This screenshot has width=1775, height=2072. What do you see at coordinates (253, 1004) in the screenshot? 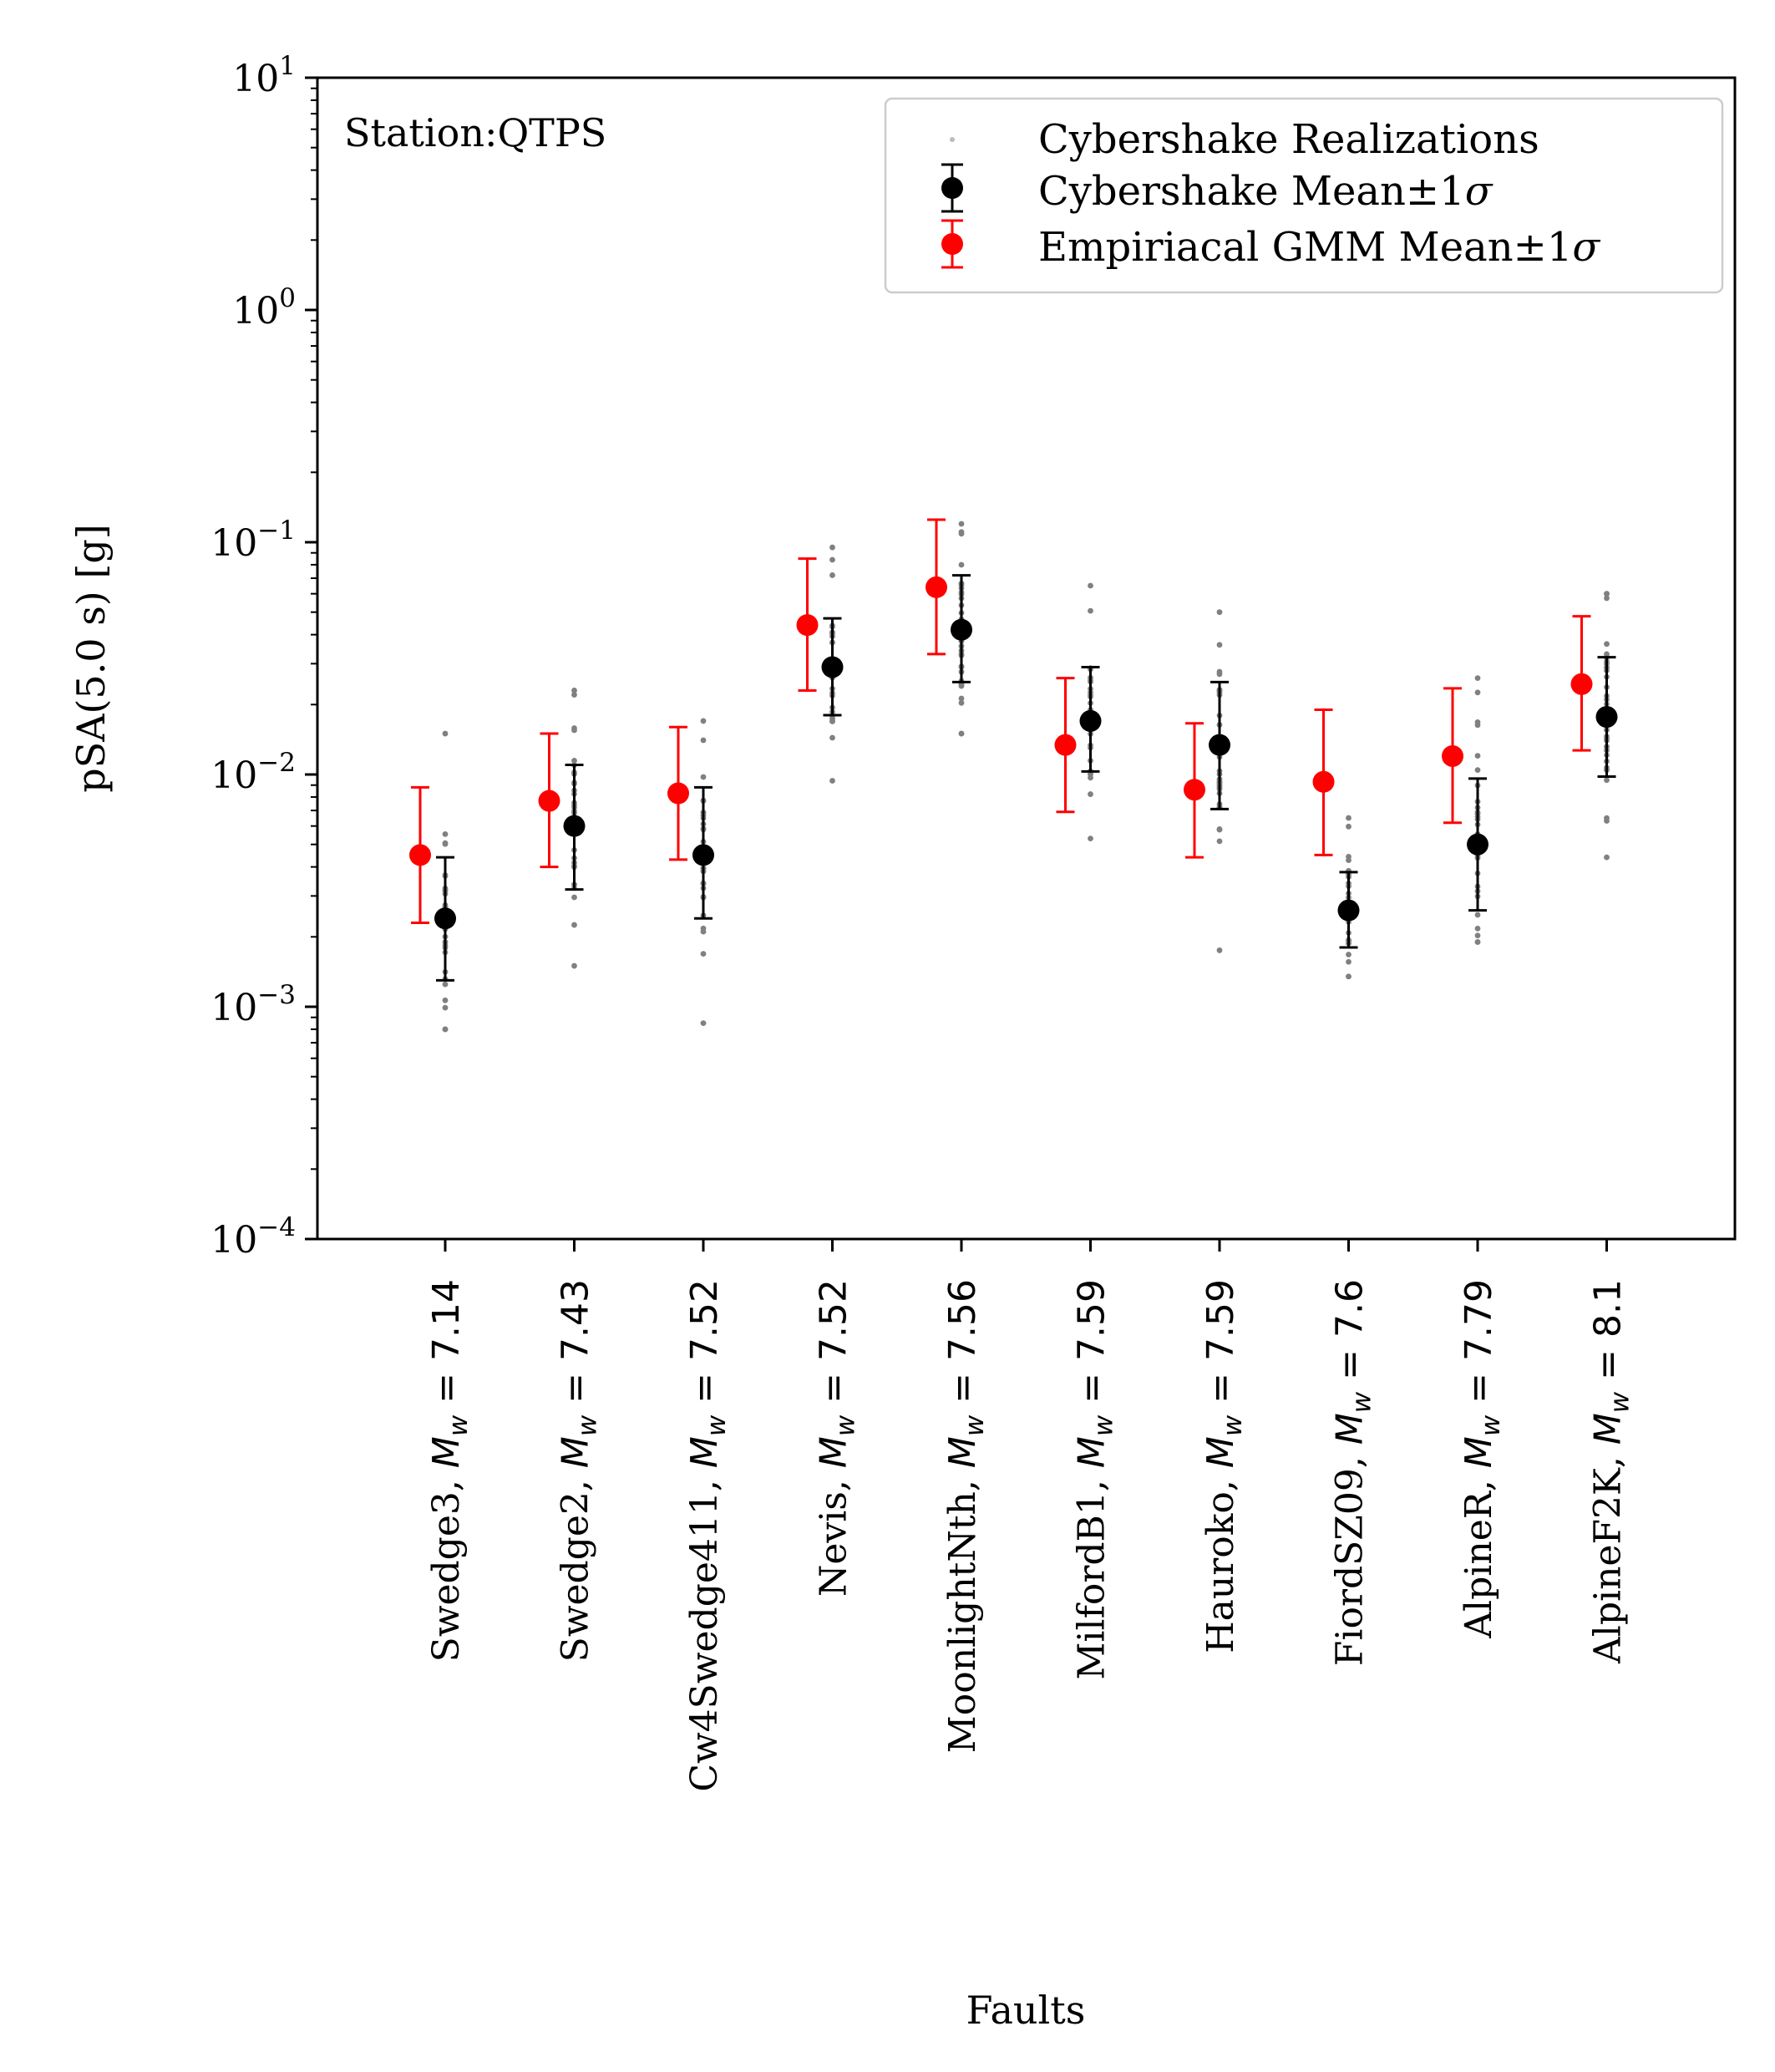
I see `y-tick-label: 10⁻³` at bounding box center [253, 1004].